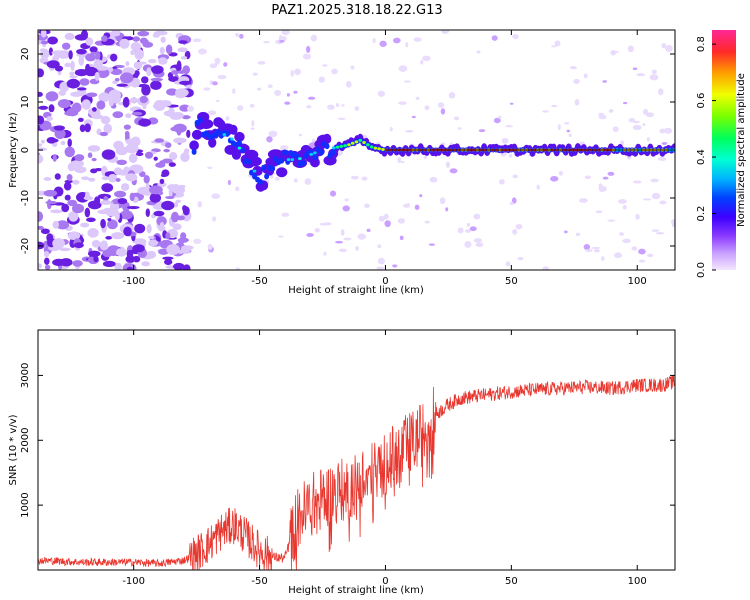 The height and width of the screenshot is (600, 750). Describe the element at coordinates (25, 504) in the screenshot. I see `y-tick-label: 1000` at that location.